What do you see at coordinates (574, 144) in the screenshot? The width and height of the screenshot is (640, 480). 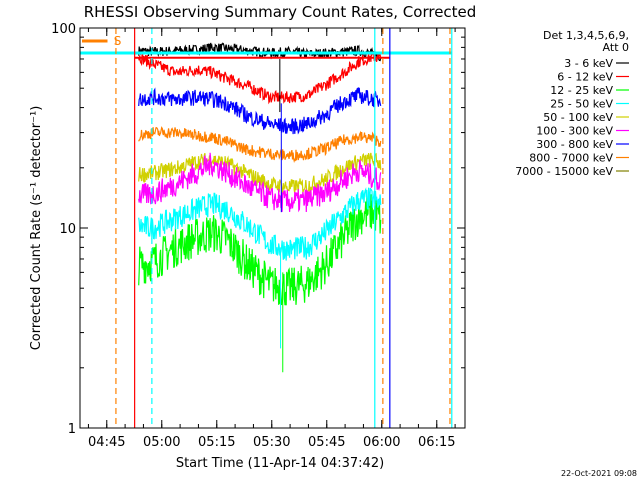 I see `legend-label-6: 300 - 800 keV` at bounding box center [574, 144].